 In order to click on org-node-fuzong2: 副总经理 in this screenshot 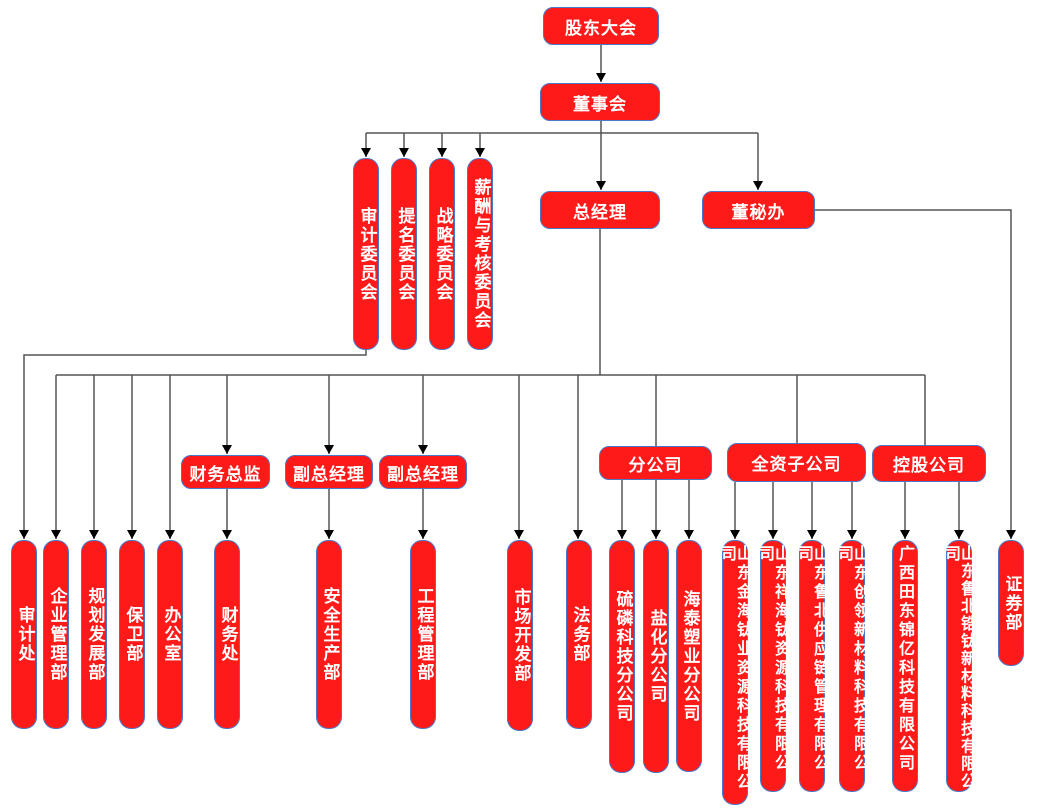, I will do `click(423, 472)`.